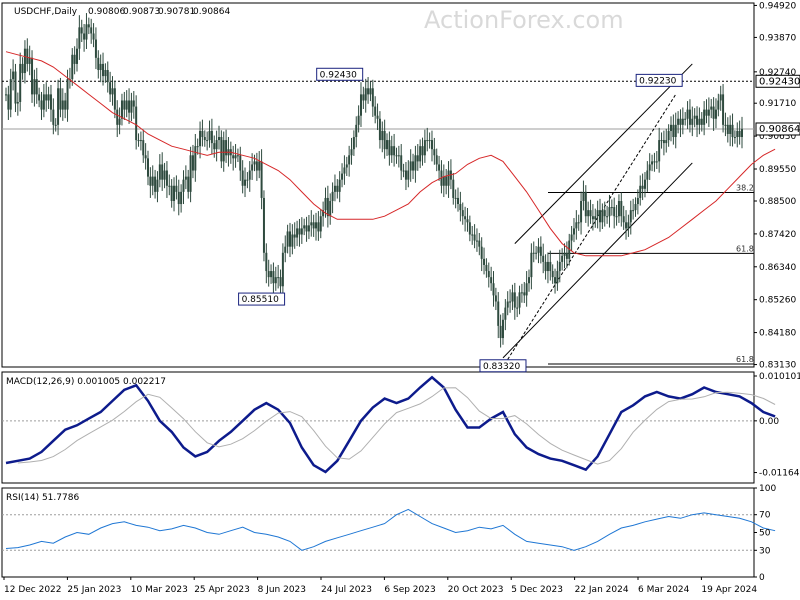 This screenshot has width=800, height=600. I want to click on x-tick-label: 20 Oct 2023, so click(476, 590).